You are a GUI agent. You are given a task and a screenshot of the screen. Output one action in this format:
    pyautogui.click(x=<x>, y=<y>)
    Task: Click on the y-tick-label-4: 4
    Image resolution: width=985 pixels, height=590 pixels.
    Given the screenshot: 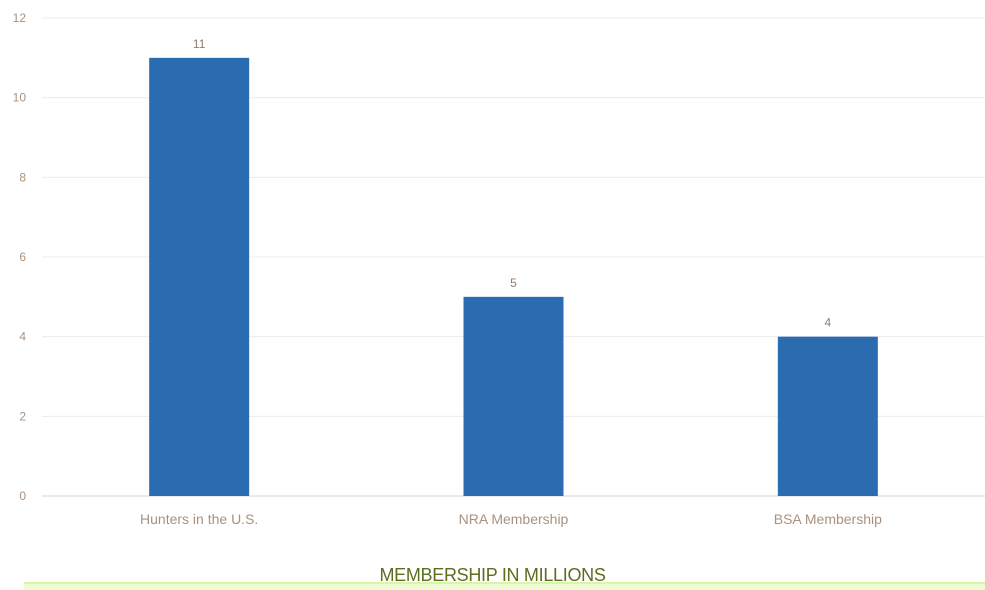 What is the action you would take?
    pyautogui.click(x=22, y=337)
    